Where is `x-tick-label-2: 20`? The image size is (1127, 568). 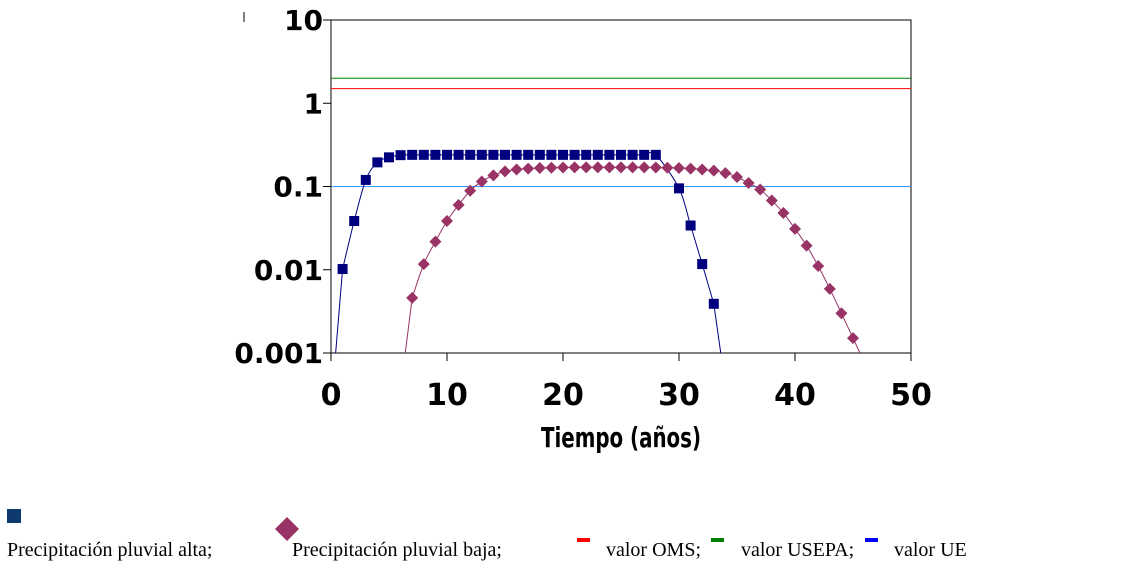
x-tick-label-2: 20 is located at coordinates (563, 395).